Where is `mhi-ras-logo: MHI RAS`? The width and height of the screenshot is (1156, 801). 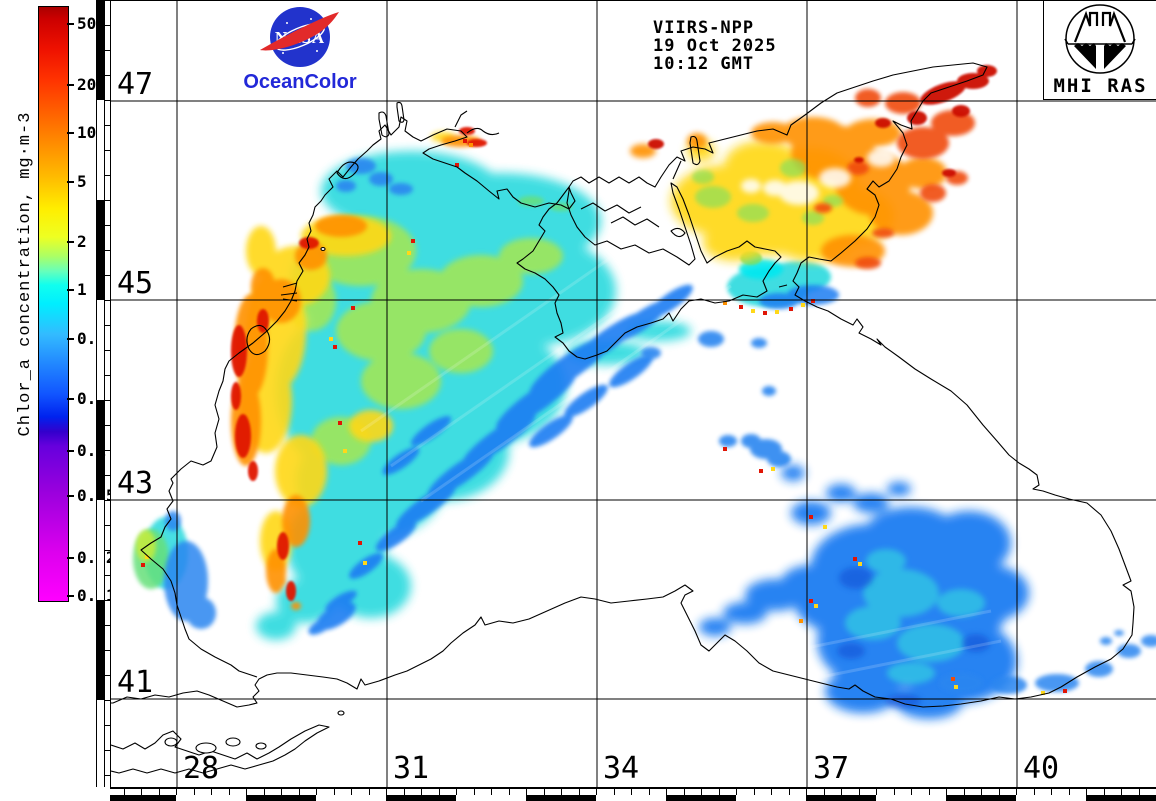 mhi-ras-logo: MHI RAS is located at coordinates (1099, 50).